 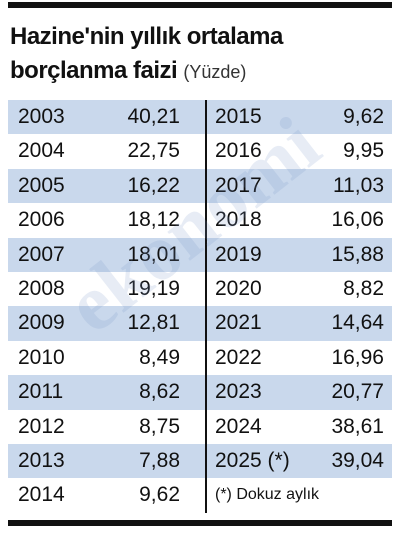 I want to click on year: 2012, so click(x=41, y=426).